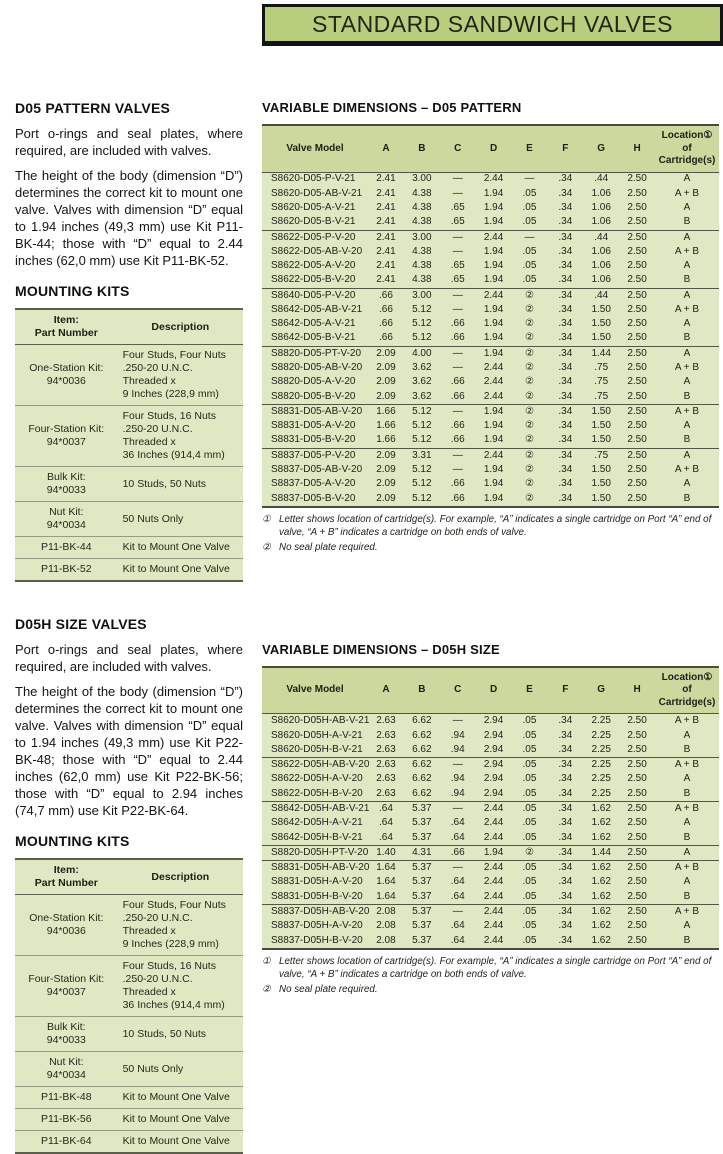 The height and width of the screenshot is (1154, 723). Describe the element at coordinates (386, 251) in the screenshot. I see `dim-value: 2.41` at that location.